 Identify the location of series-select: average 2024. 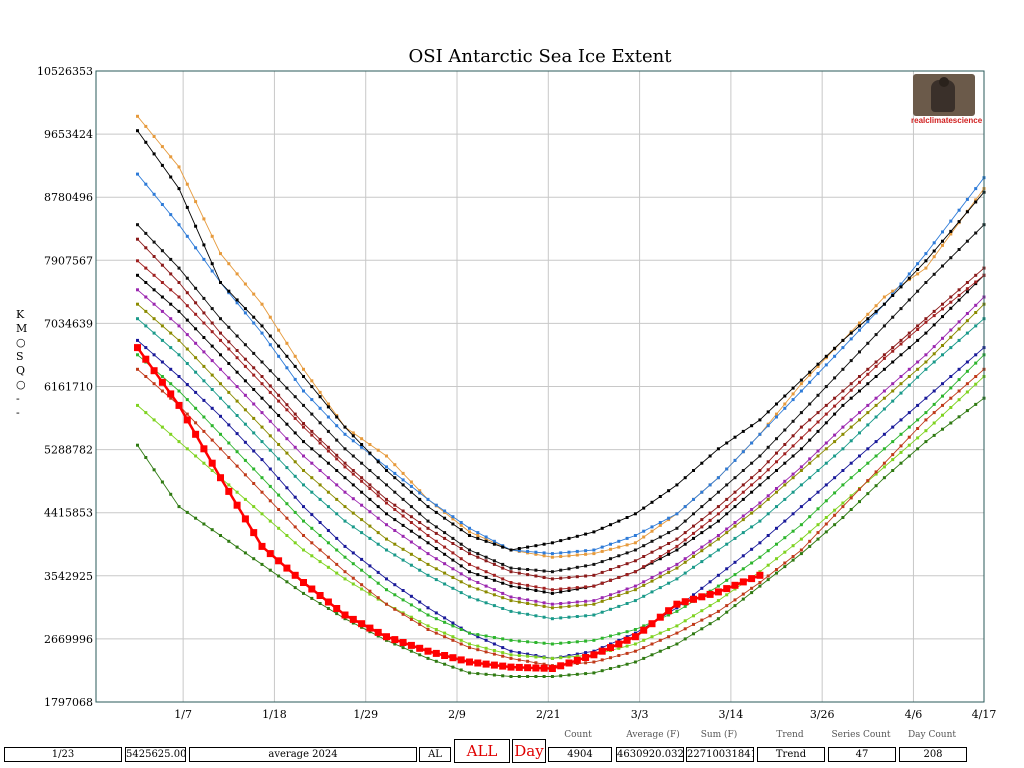
(303, 754).